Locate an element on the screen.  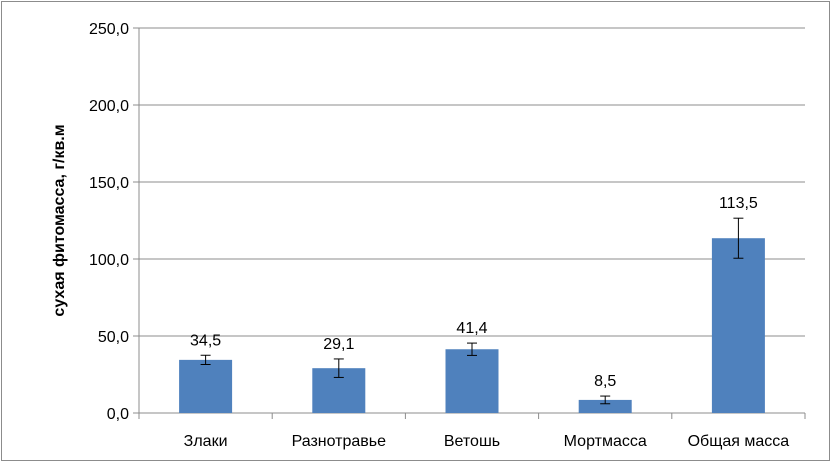
category-label: Мортмасса is located at coordinates (605, 441).